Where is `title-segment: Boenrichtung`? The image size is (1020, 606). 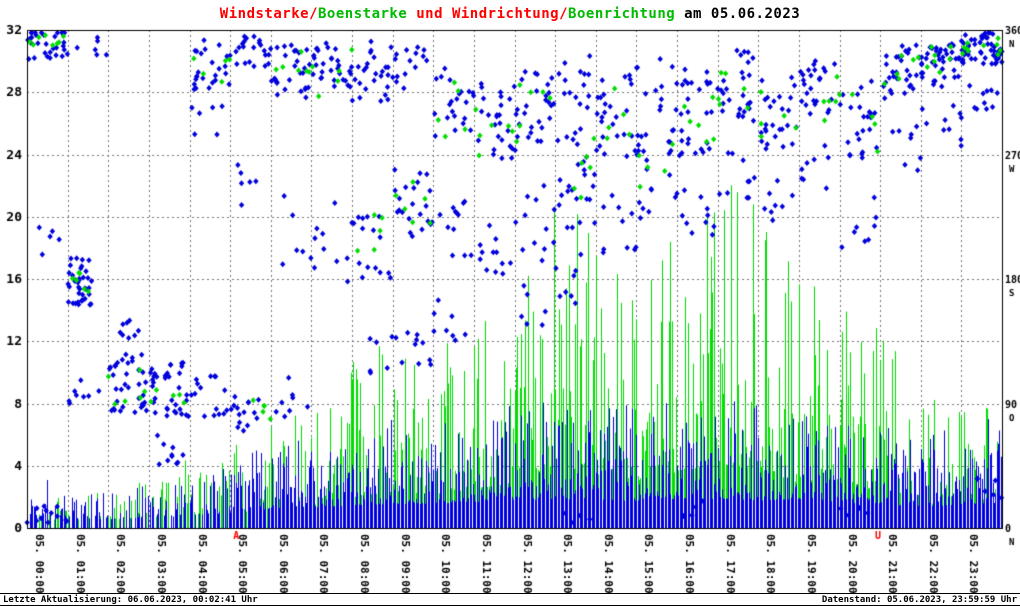 title-segment: Boenrichtung is located at coordinates (622, 14).